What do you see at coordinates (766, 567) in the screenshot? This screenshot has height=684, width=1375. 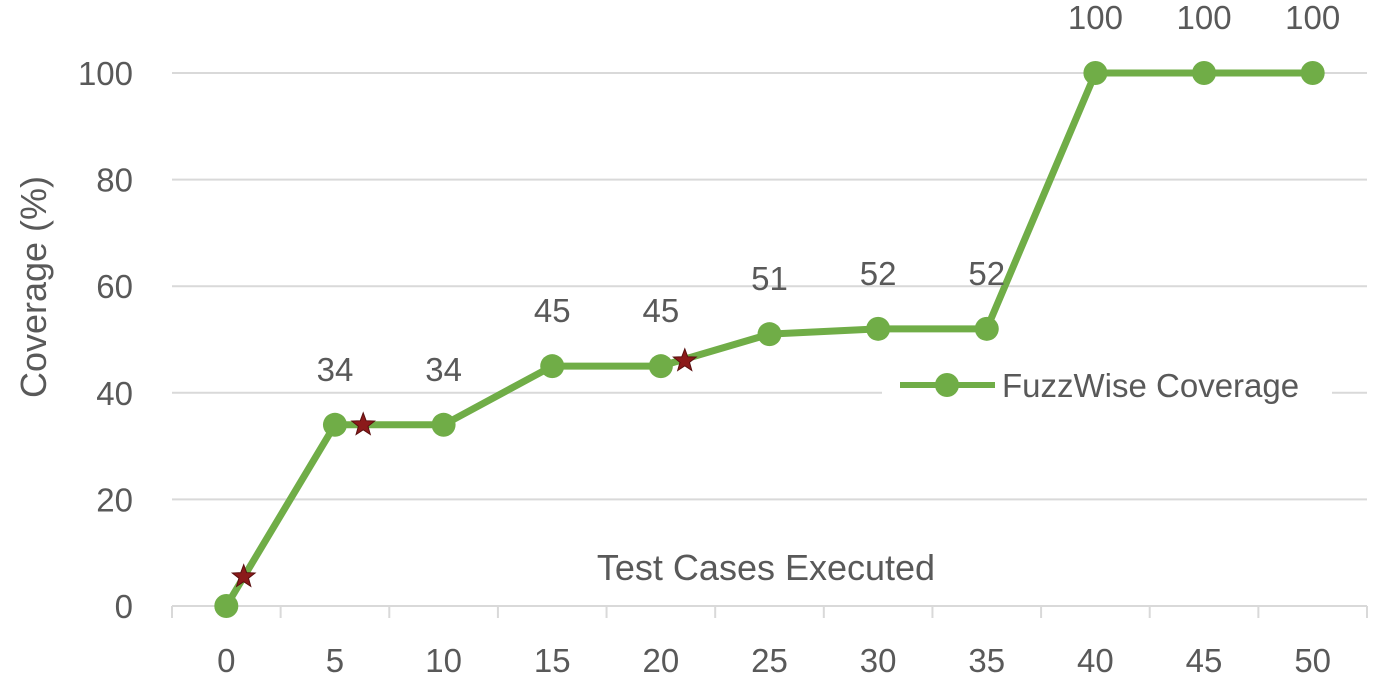 I see `x-axis-title: Test Cases Executed` at bounding box center [766, 567].